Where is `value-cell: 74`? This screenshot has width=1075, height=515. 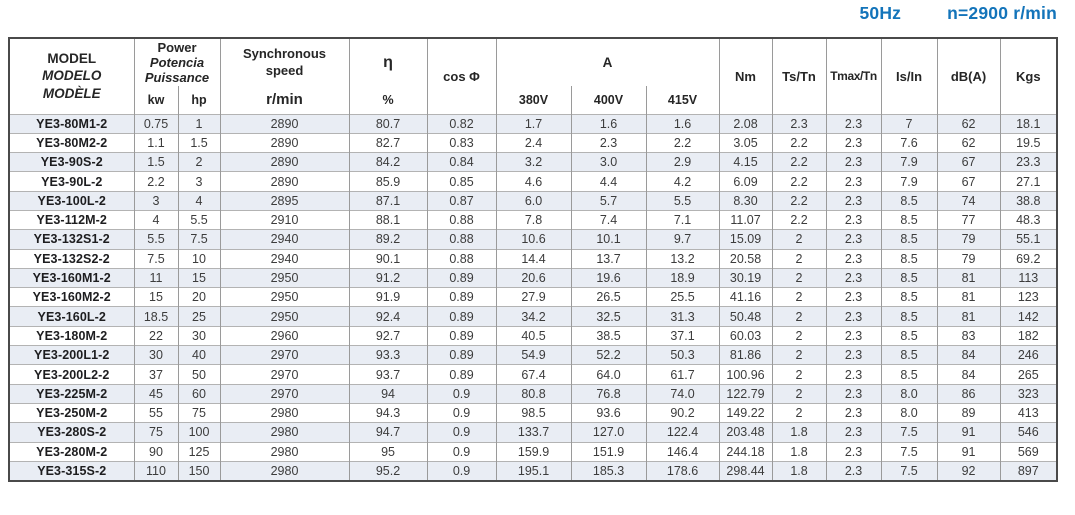 value-cell: 74 is located at coordinates (968, 200).